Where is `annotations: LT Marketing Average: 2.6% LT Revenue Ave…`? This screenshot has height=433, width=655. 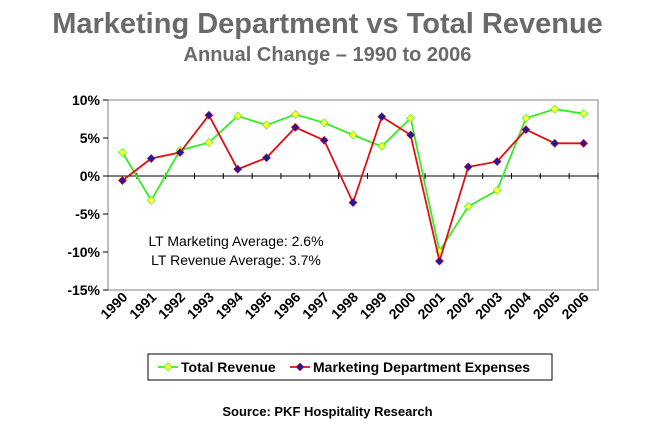 annotations: LT Marketing Average: 2.6% LT Revenue Ave… is located at coordinates (235, 250).